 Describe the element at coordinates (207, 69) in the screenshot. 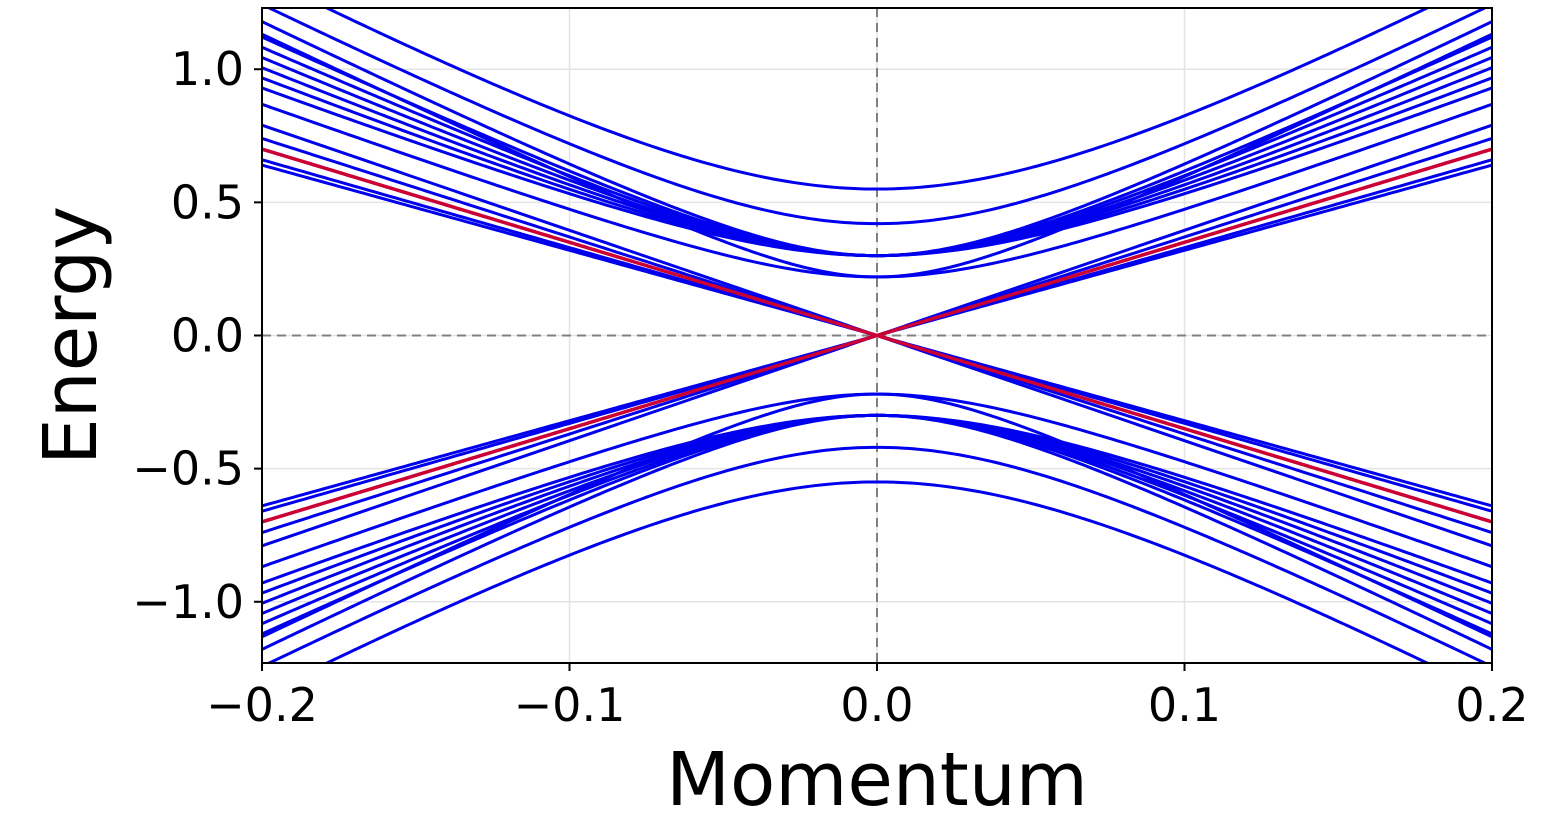

I see `y-tick-label: 1.0` at that location.